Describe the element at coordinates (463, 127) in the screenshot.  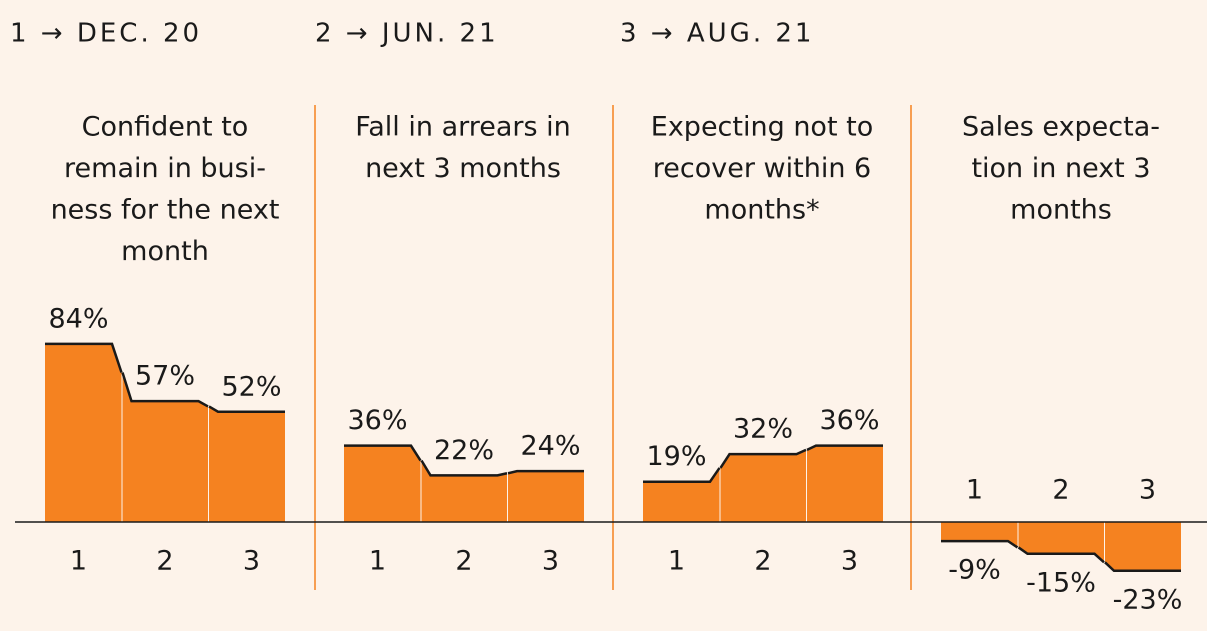
I see `panel-title: Fall in arrears in` at that location.